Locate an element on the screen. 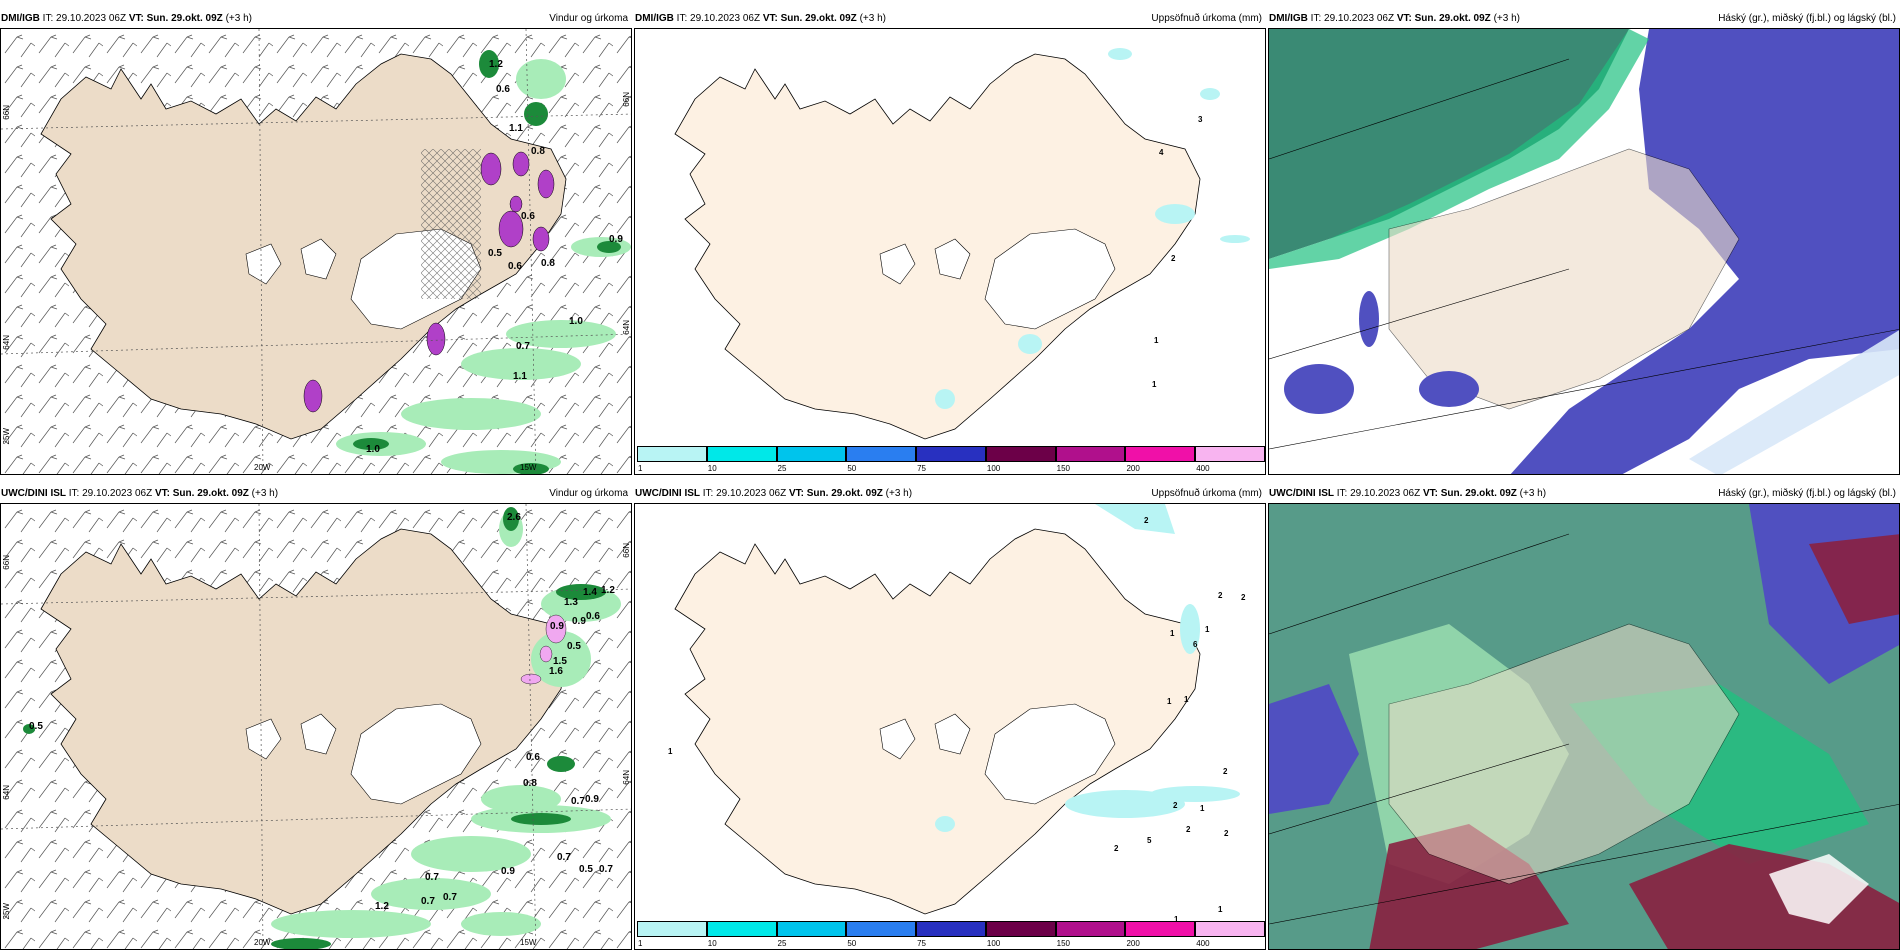  iceland-land is located at coordinates (1564, 754).